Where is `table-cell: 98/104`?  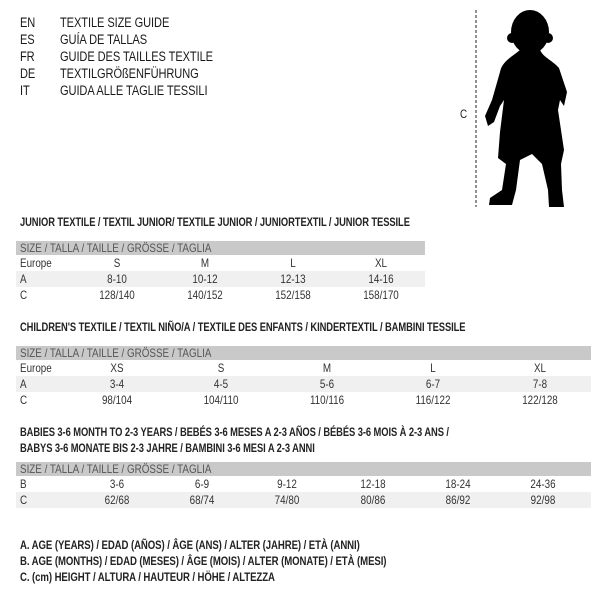 table-cell: 98/104 is located at coordinates (117, 400).